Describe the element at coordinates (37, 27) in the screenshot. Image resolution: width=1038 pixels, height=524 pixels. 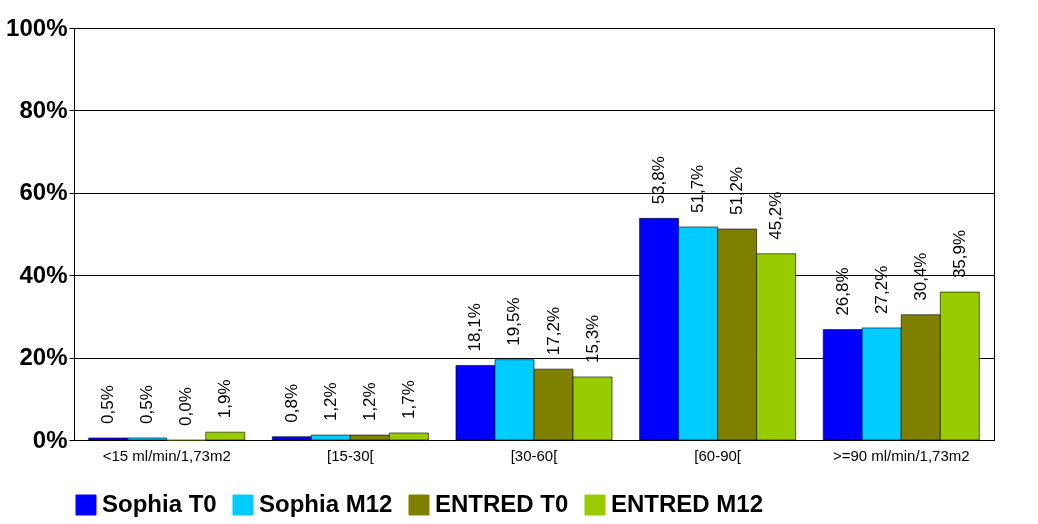
I see `y-tick-label: 100%` at that location.